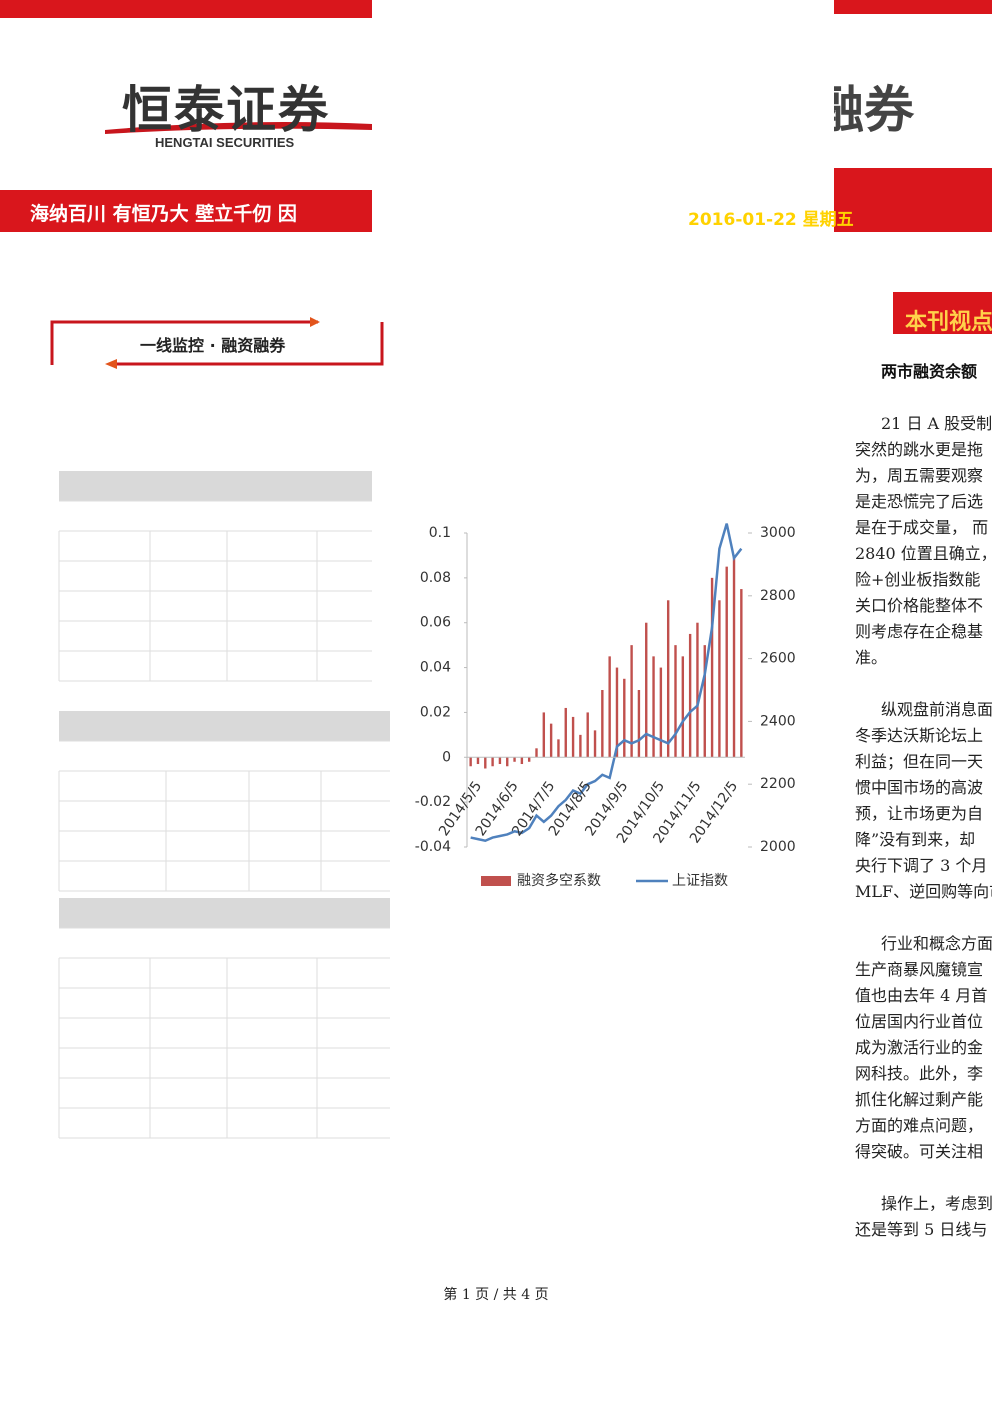 Image resolution: width=992 pixels, height=1403 pixels. I want to click on text-line: 位居国内行业首位, so click(919, 1021).